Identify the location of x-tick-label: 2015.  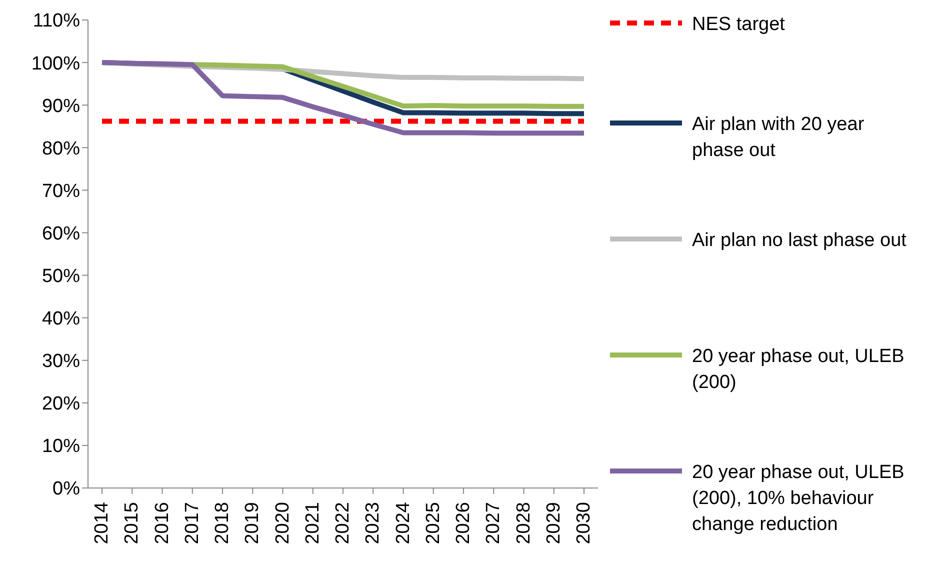
(132, 523).